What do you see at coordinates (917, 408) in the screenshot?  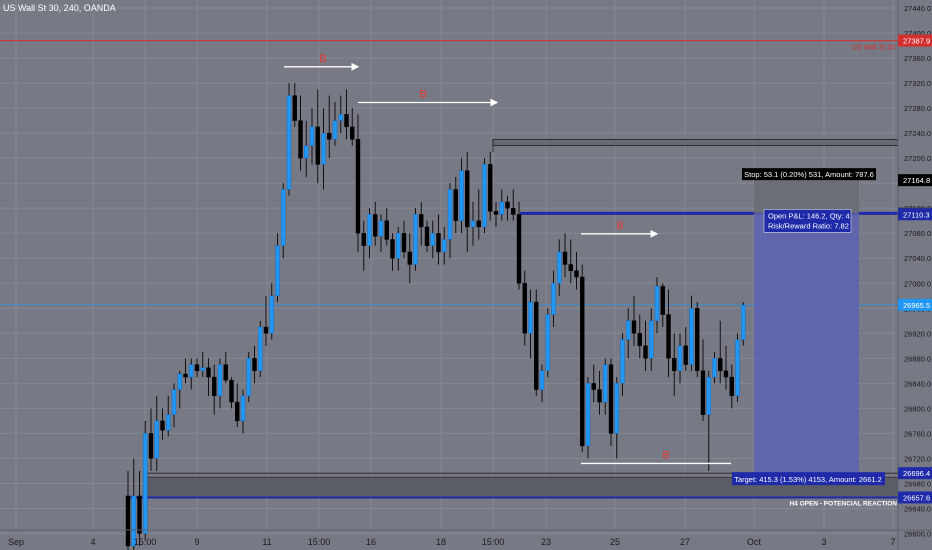 I see `y-tick-label: 26800.0` at bounding box center [917, 408].